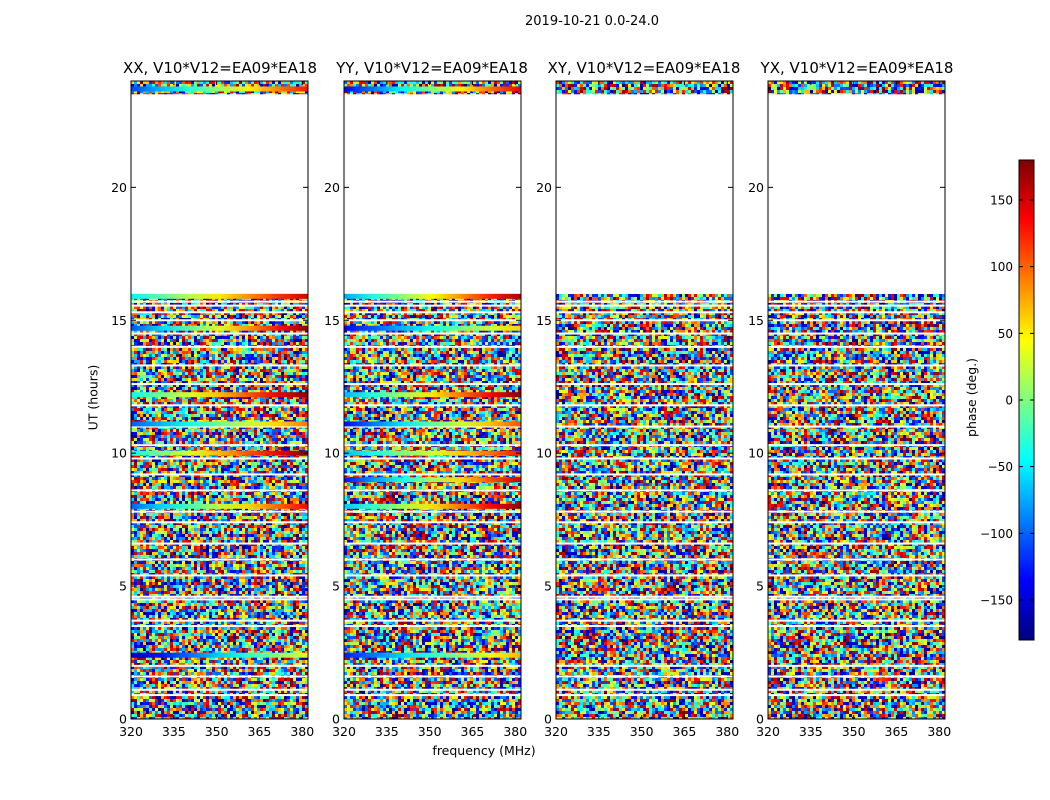  Describe the element at coordinates (996, 601) in the screenshot. I see `colorbar-tick-label: −150` at that location.